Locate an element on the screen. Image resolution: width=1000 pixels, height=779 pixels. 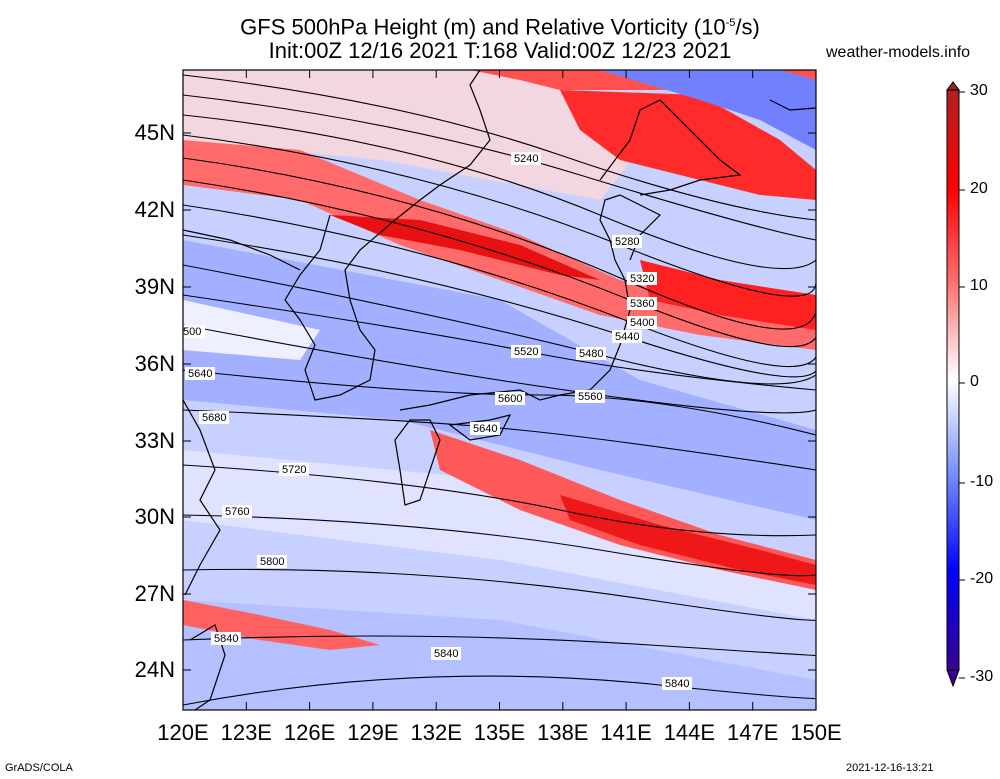
svg-text: 5320 is located at coordinates (642, 279).